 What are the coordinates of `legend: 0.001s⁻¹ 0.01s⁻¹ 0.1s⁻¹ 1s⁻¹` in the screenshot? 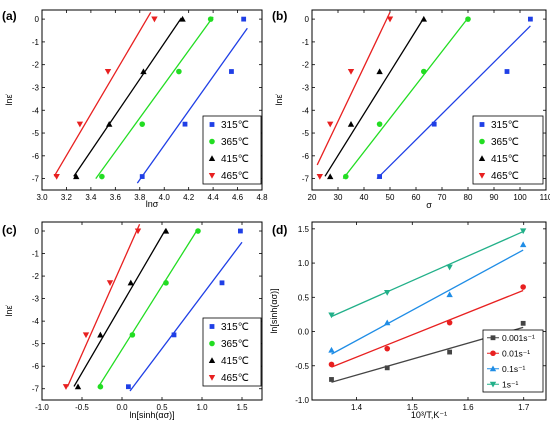 It's located at (513, 361).